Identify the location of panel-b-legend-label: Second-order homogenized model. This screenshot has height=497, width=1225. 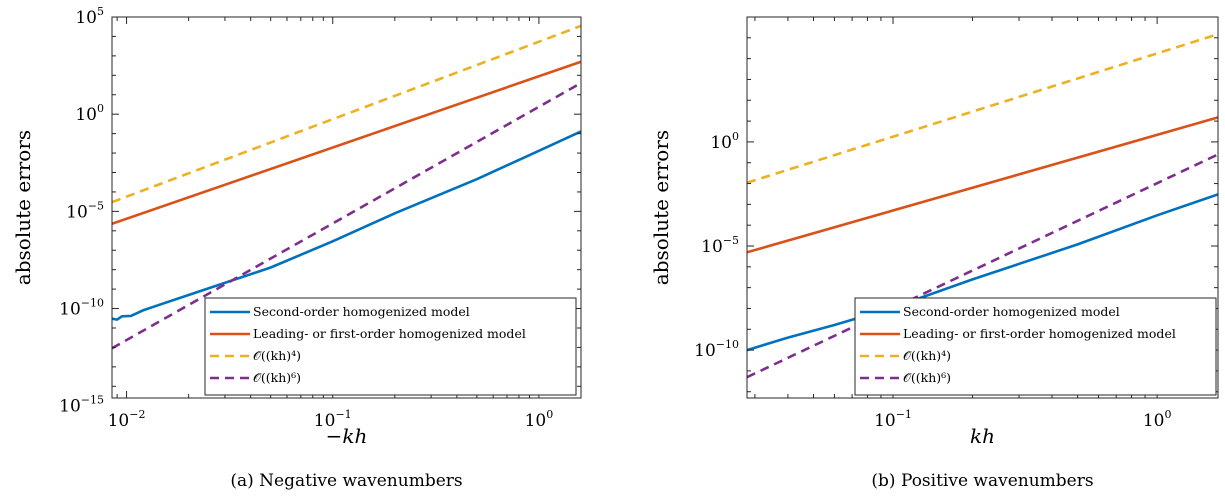
(1011, 311).